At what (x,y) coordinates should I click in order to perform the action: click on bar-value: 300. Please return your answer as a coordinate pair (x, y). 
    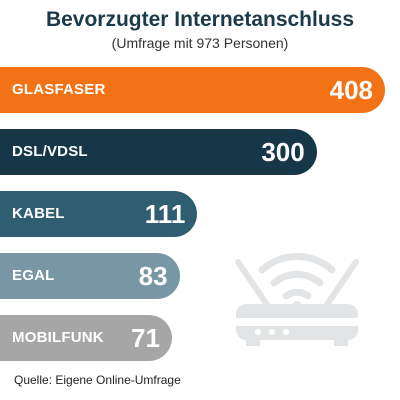
    Looking at the image, I should click on (283, 152).